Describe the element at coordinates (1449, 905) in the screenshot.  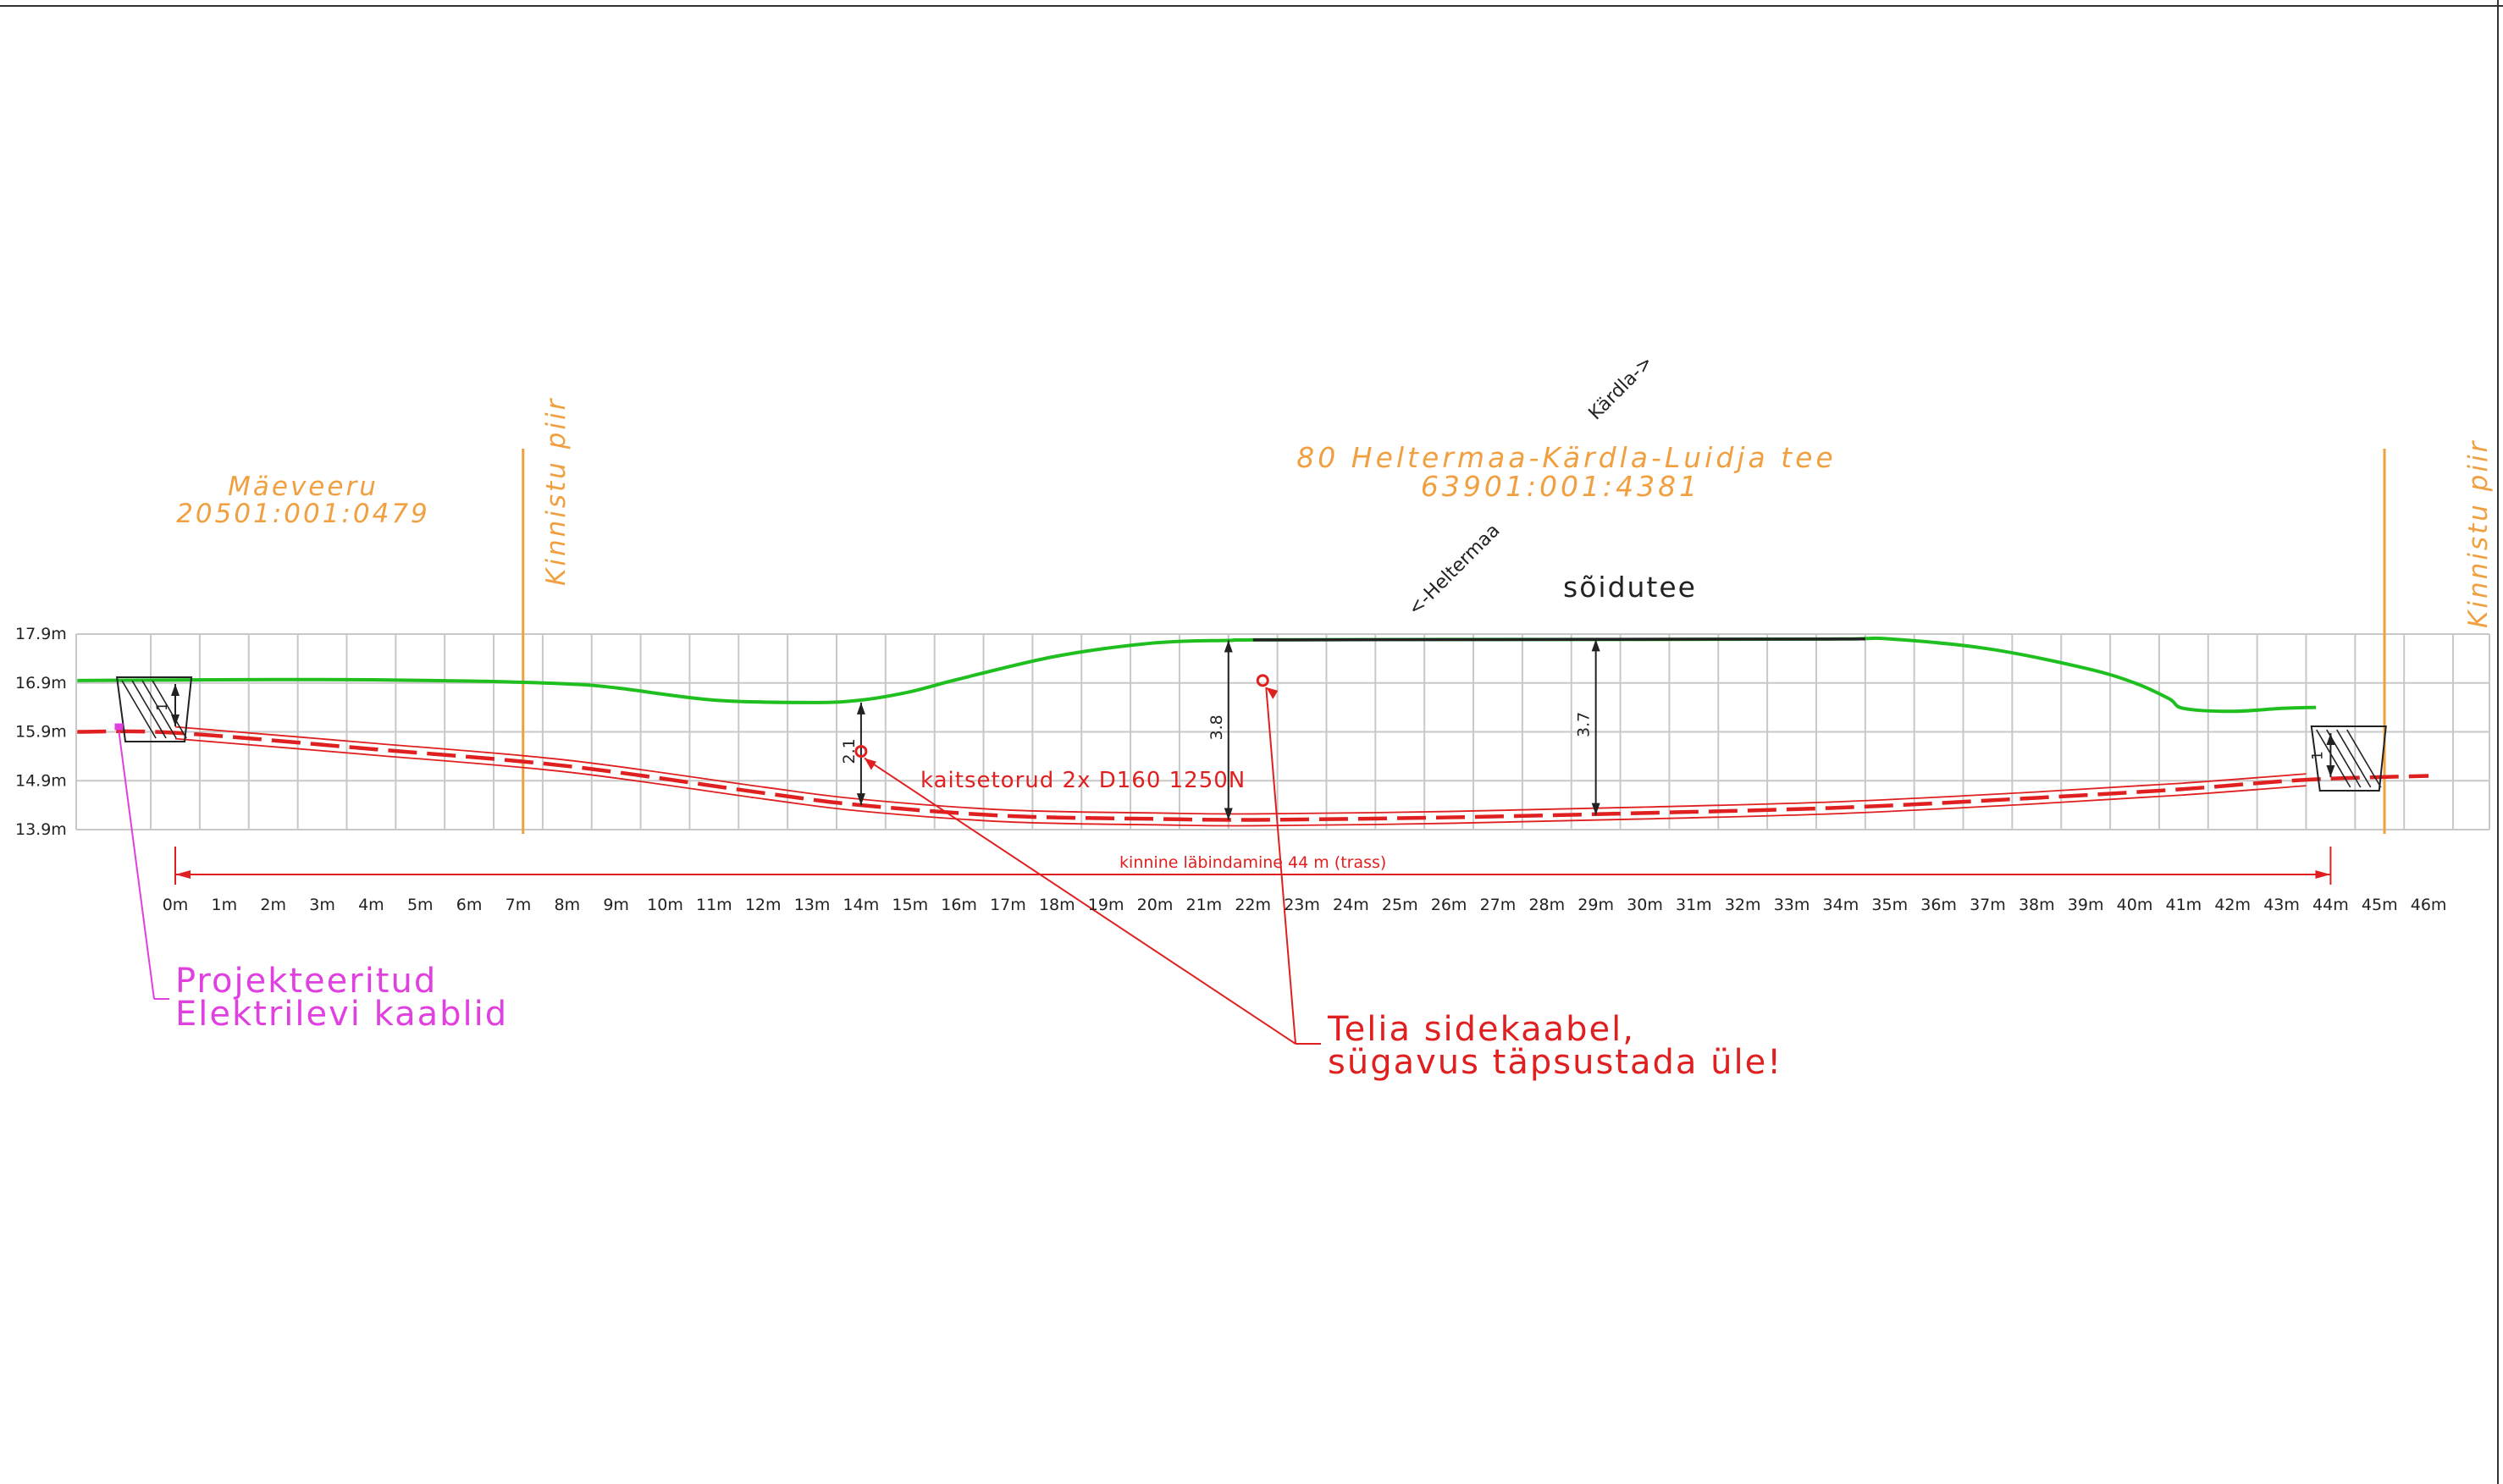
I see `x-tick-label: 26m` at that location.